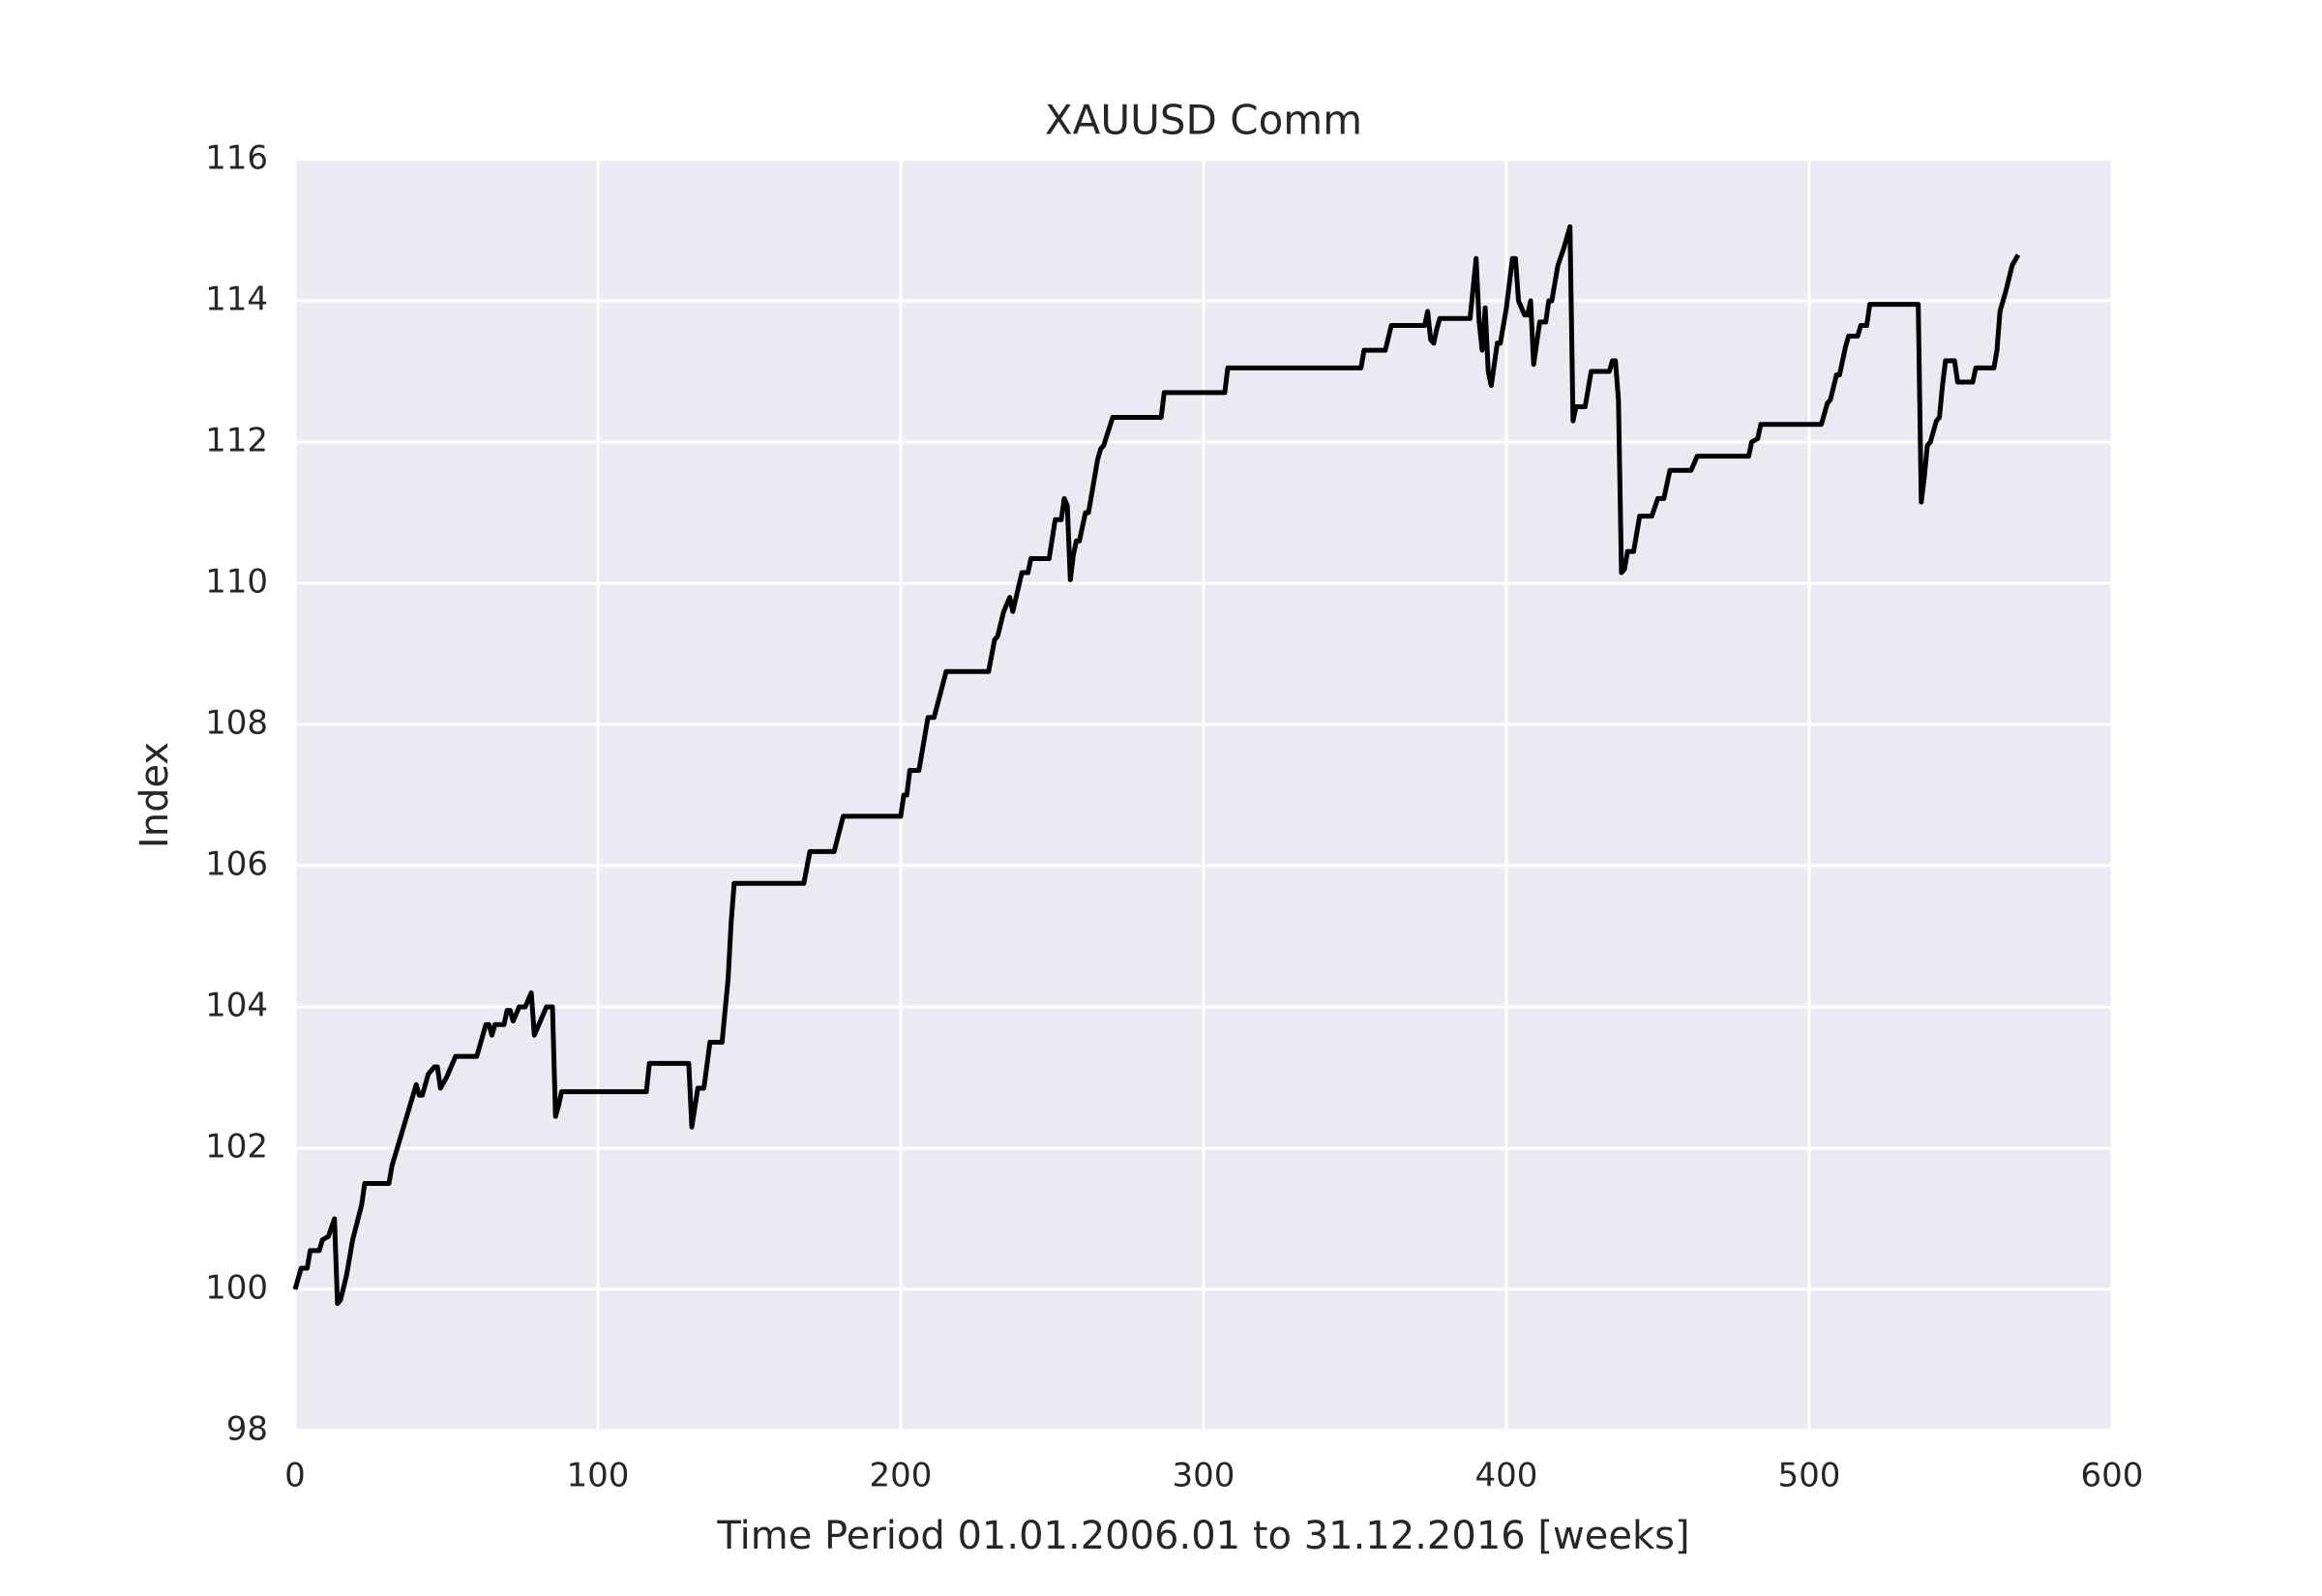  I want to click on y-tick-label: 110, so click(236, 582).